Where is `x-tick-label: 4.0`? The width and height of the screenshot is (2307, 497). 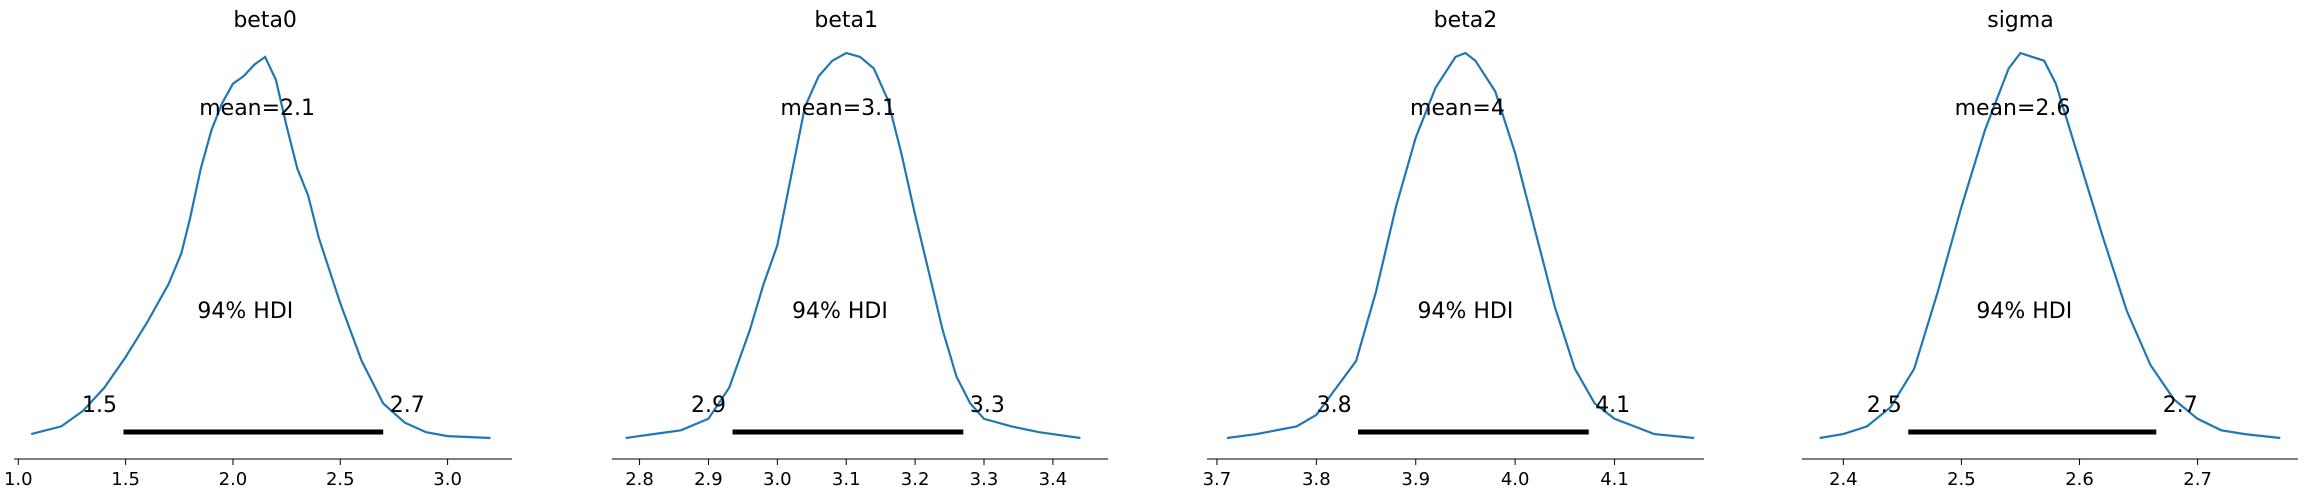 x-tick-label: 4.0 is located at coordinates (1515, 479).